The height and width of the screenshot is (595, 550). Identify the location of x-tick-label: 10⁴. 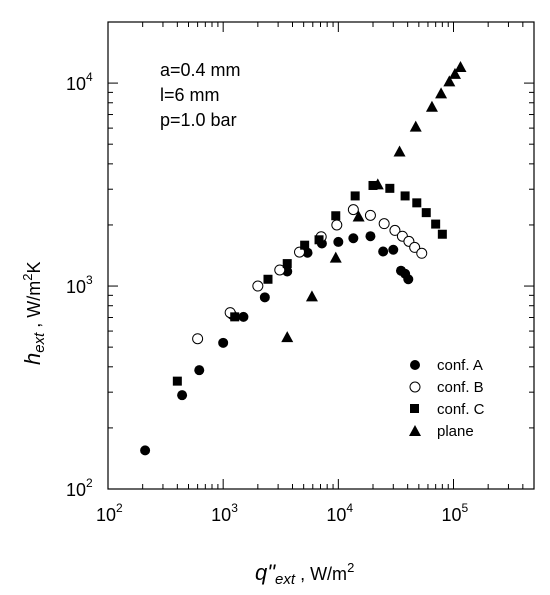
(339, 513).